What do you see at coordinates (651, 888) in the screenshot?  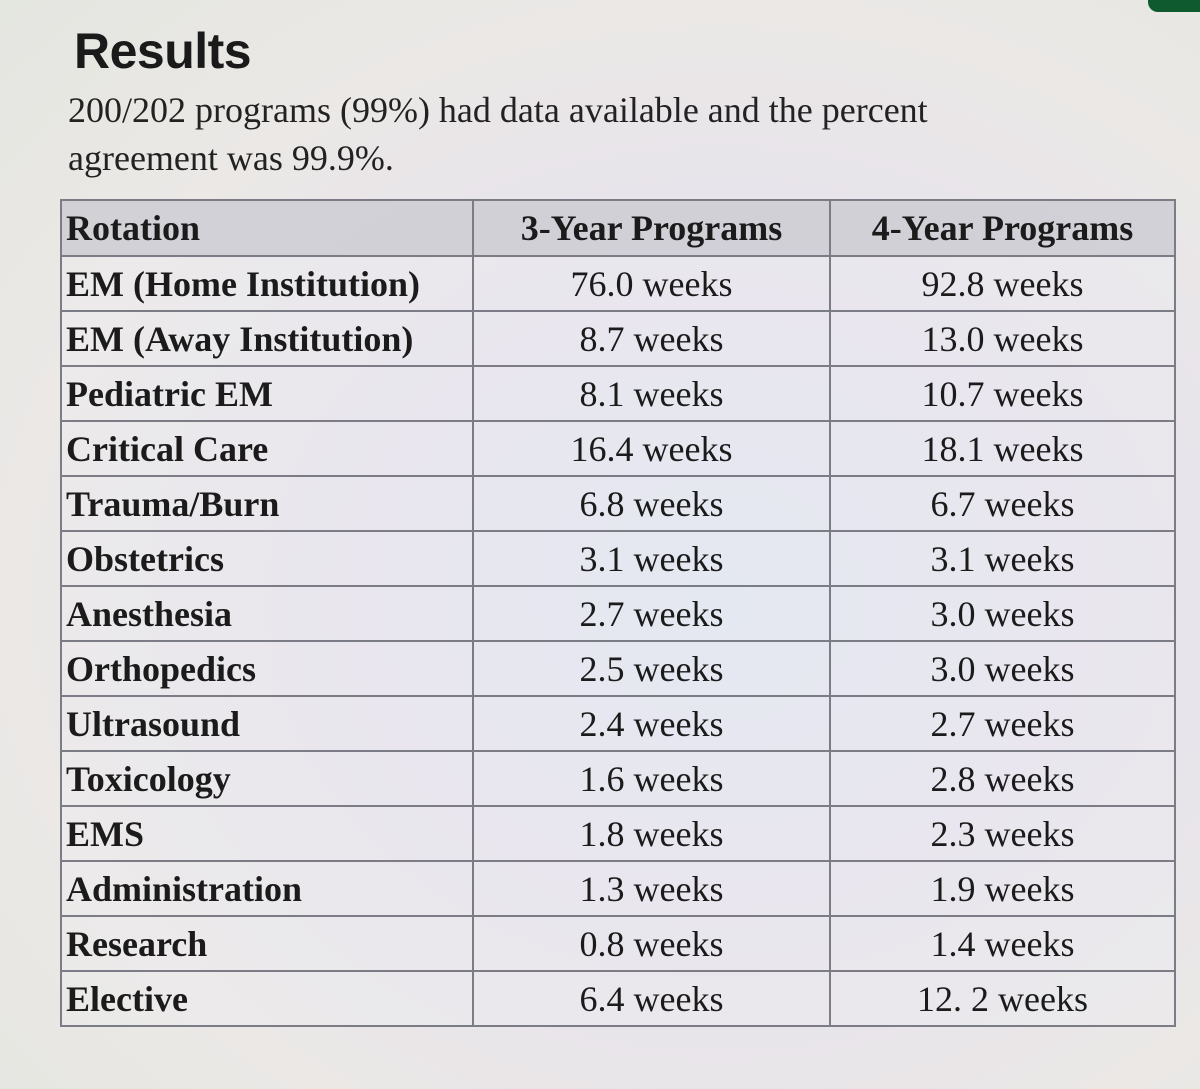 I see `three-year-value: 1.3 weeks` at bounding box center [651, 888].